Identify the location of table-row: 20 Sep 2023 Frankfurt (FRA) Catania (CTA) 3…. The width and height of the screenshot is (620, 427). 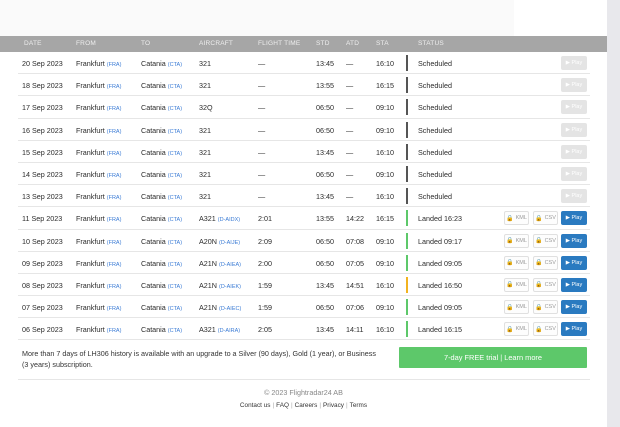
(304, 63).